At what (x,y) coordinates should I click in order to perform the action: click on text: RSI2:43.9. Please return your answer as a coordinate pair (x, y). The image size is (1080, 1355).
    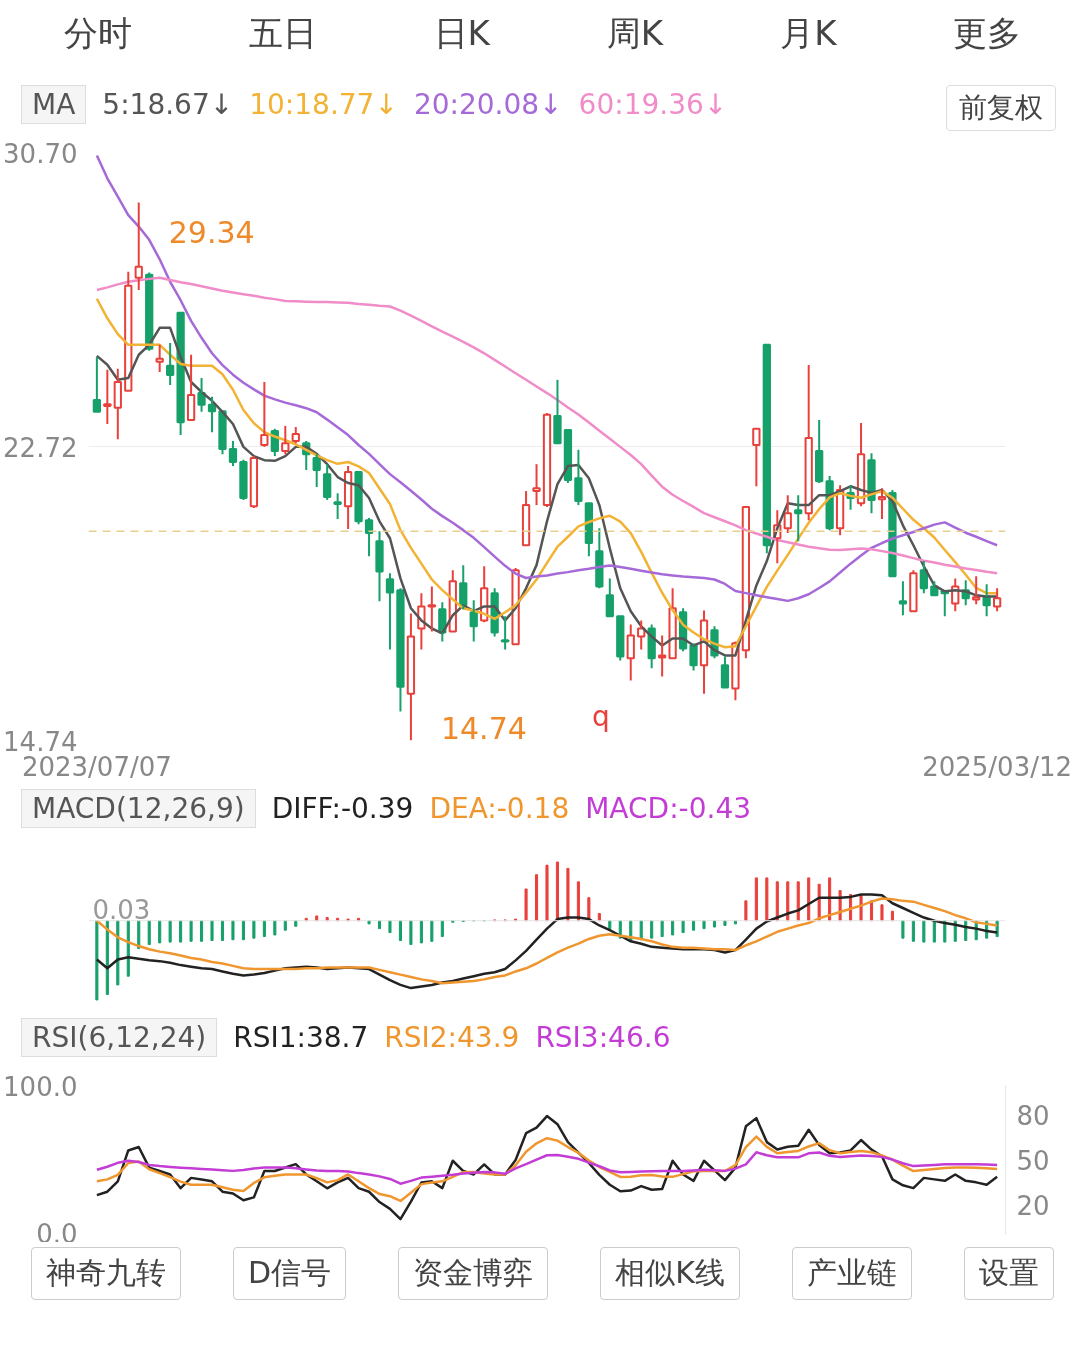
    Looking at the image, I should click on (452, 1037).